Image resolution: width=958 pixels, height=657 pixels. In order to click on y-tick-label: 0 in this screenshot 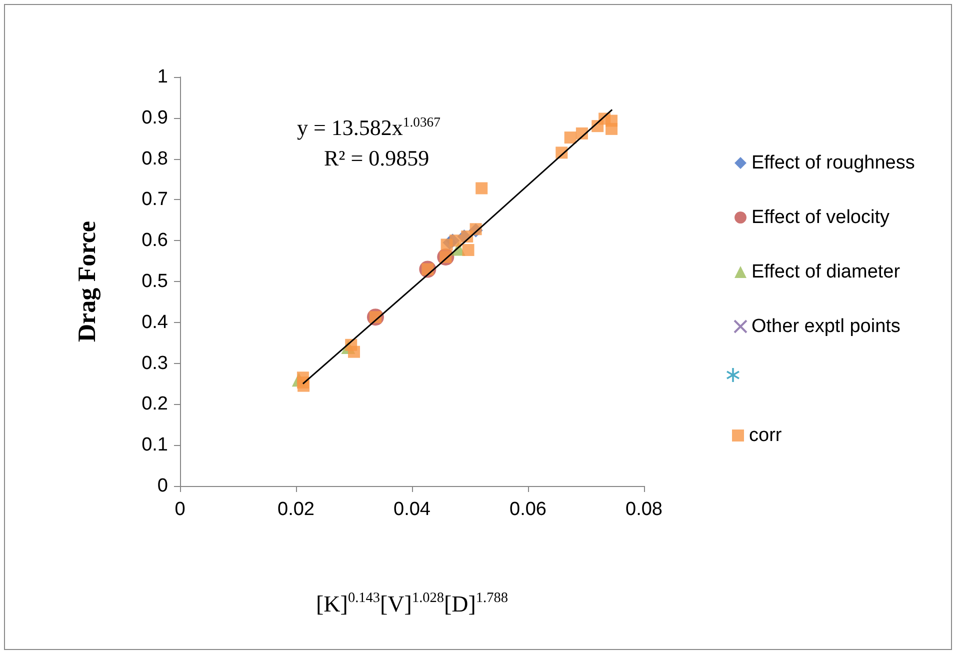, I will do `click(162, 486)`.